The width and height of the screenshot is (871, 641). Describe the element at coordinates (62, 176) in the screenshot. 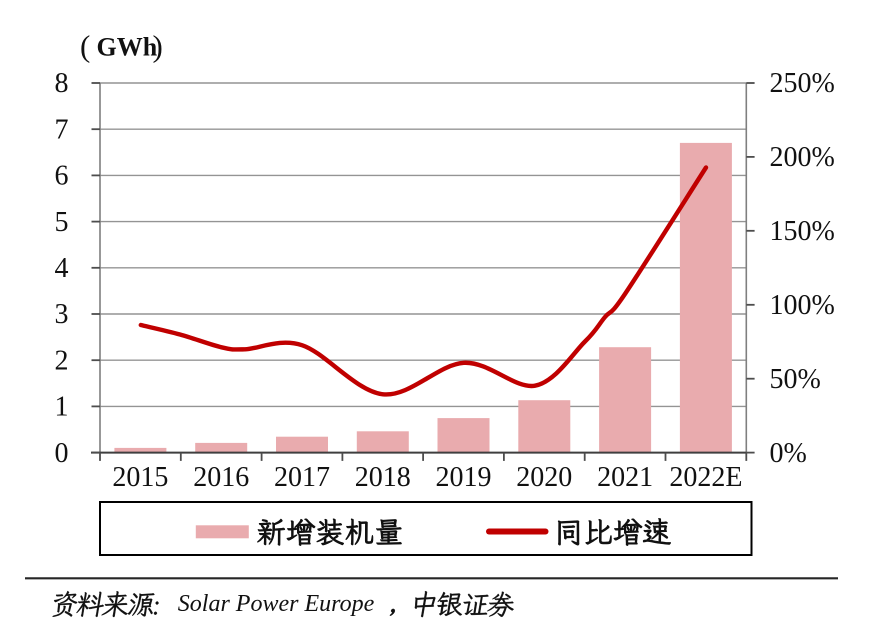

I see `svg-text: 6` at that location.